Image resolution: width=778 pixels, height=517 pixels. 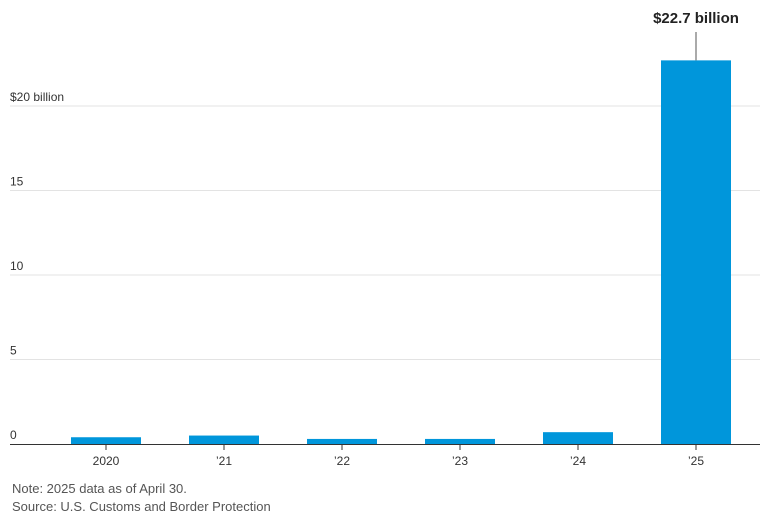 What do you see at coordinates (460, 461) in the screenshot?
I see `x-tick-label: ’23` at bounding box center [460, 461].